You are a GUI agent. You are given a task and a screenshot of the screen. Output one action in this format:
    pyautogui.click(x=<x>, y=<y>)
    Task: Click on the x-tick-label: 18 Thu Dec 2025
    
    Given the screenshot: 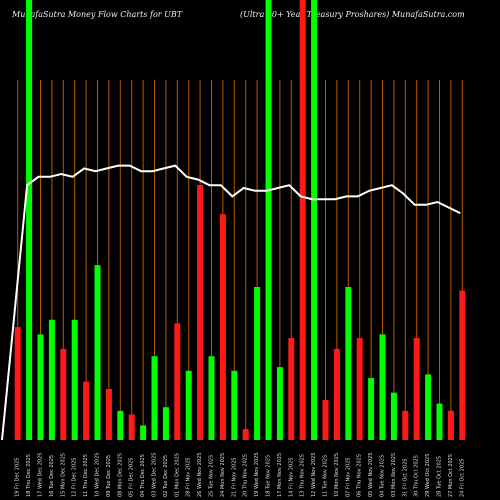 What is the action you would take?
    pyautogui.click(x=29, y=475)
    